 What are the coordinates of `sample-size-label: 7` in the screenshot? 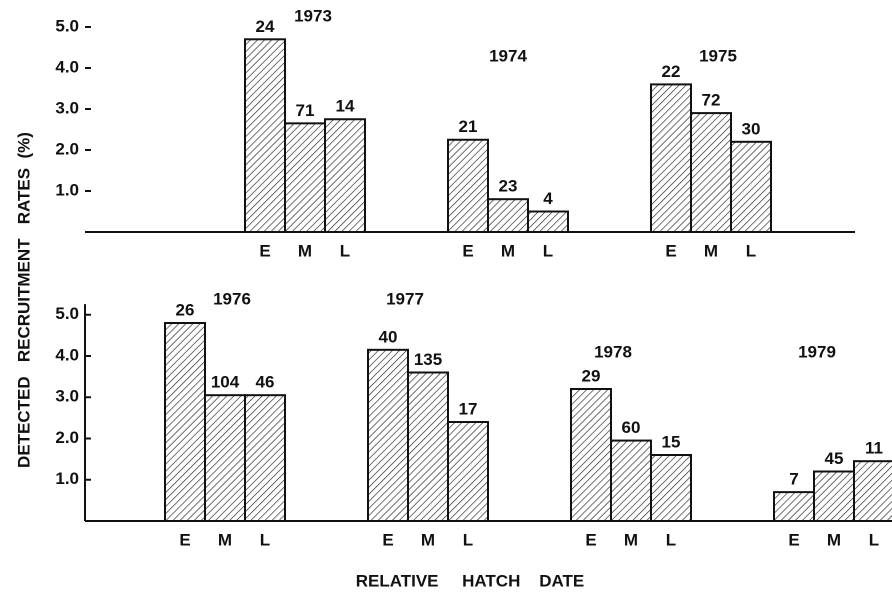 It's located at (793, 479).